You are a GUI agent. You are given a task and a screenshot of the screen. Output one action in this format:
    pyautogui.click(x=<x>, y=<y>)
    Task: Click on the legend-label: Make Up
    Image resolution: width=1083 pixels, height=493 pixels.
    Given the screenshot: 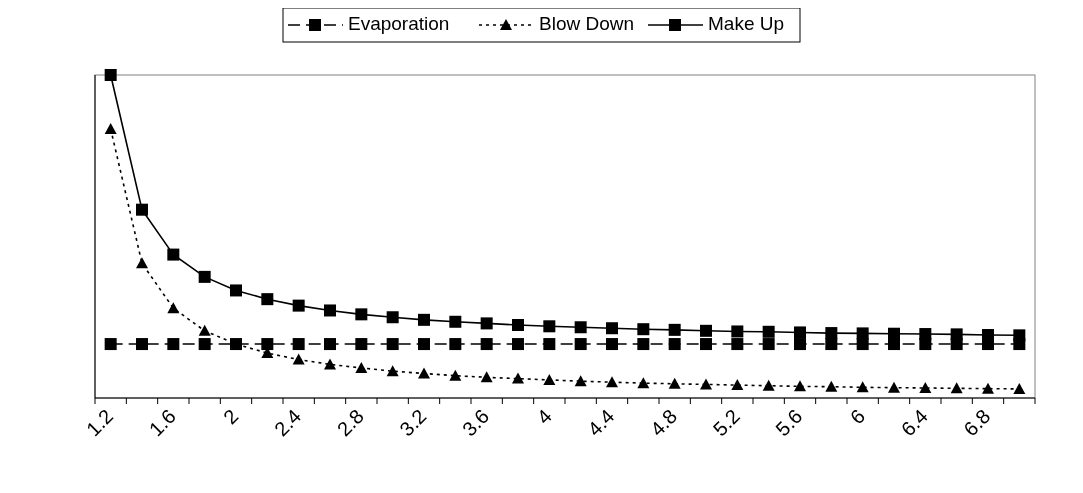 What is the action you would take?
    pyautogui.click(x=746, y=24)
    